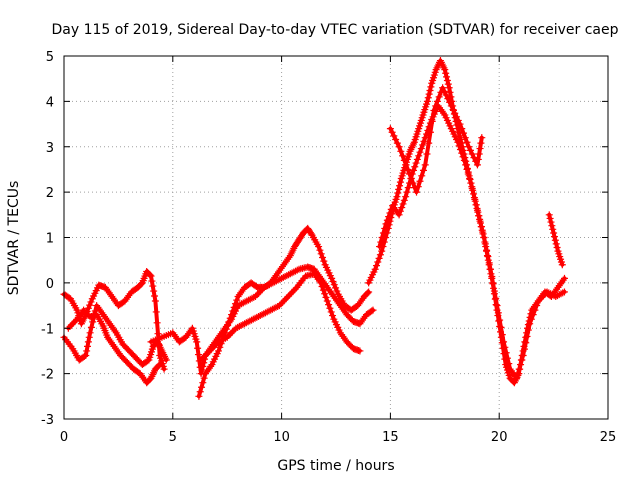 This screenshot has height=480, width=640. Describe the element at coordinates (50, 102) in the screenshot. I see `y-tick-label: 4` at that location.